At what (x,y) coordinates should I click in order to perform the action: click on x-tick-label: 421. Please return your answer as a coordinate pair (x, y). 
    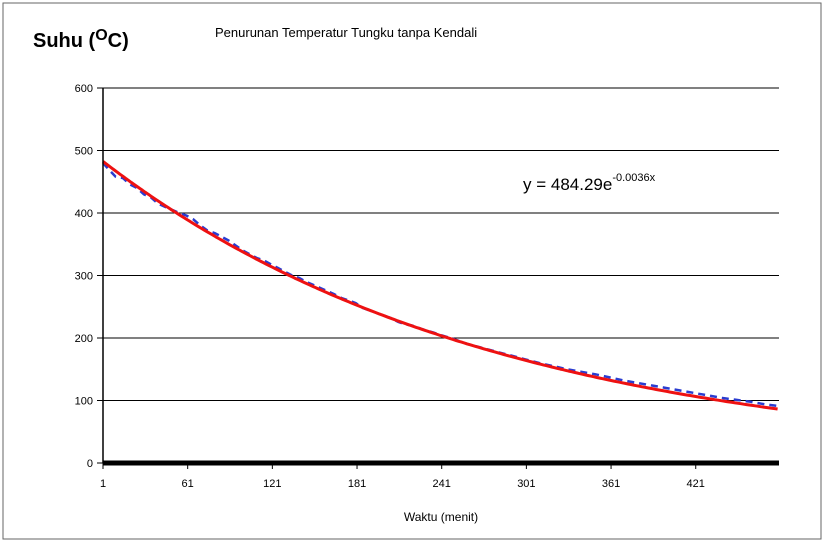
    Looking at the image, I should click on (696, 484).